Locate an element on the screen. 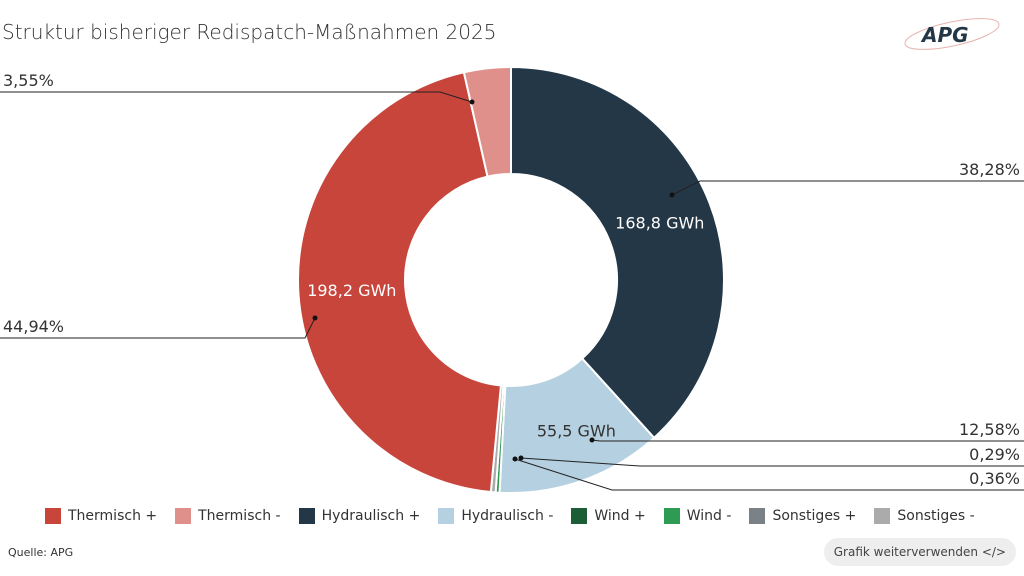 The height and width of the screenshot is (576, 1024). percent-label: 44,94% is located at coordinates (33, 326).